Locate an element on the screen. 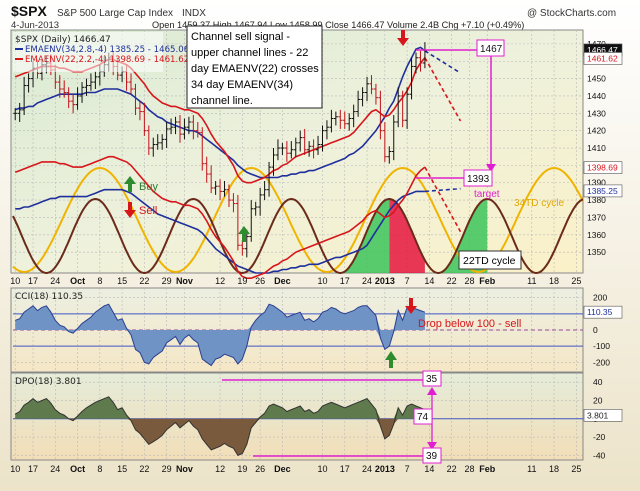 This screenshot has width=640, height=491. x-tick-label: 15 is located at coordinates (122, 469).